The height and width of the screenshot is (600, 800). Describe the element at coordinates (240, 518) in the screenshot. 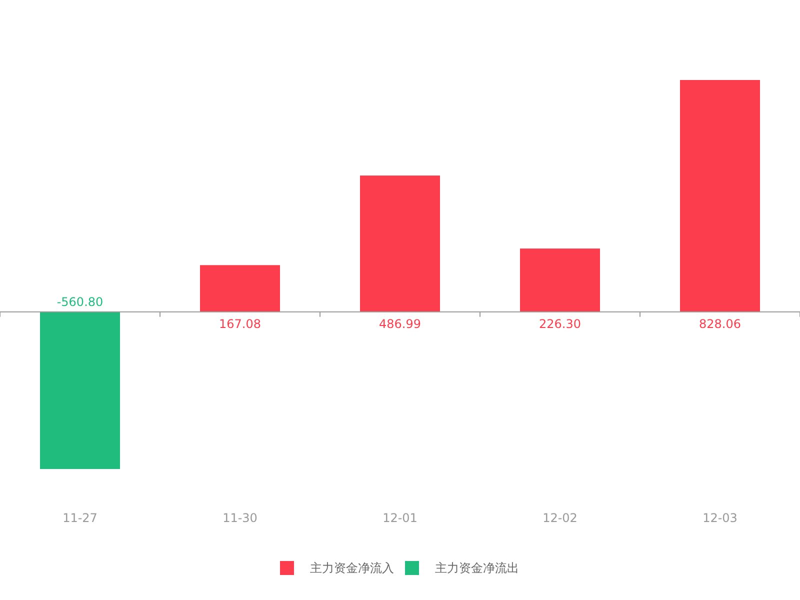

I see `x-tick-label: 11-30` at that location.